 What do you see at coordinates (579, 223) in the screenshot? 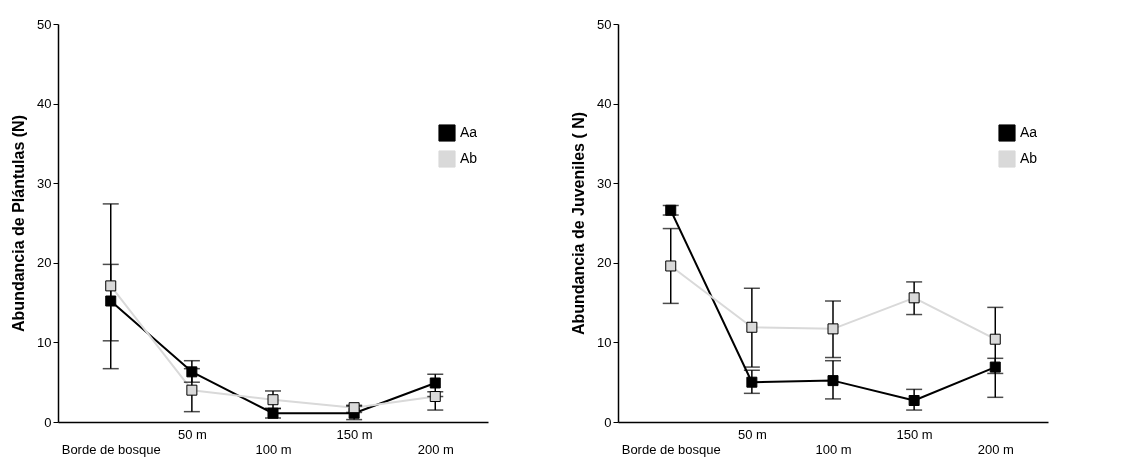
I see `y-axis-title: Abundancia de Juveniles ( N)` at bounding box center [579, 223].